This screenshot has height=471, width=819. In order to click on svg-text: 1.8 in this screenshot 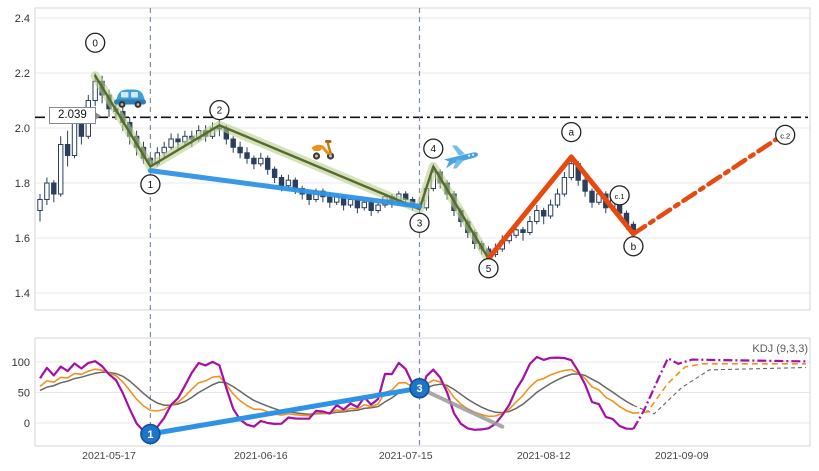, I will do `click(22, 184)`.